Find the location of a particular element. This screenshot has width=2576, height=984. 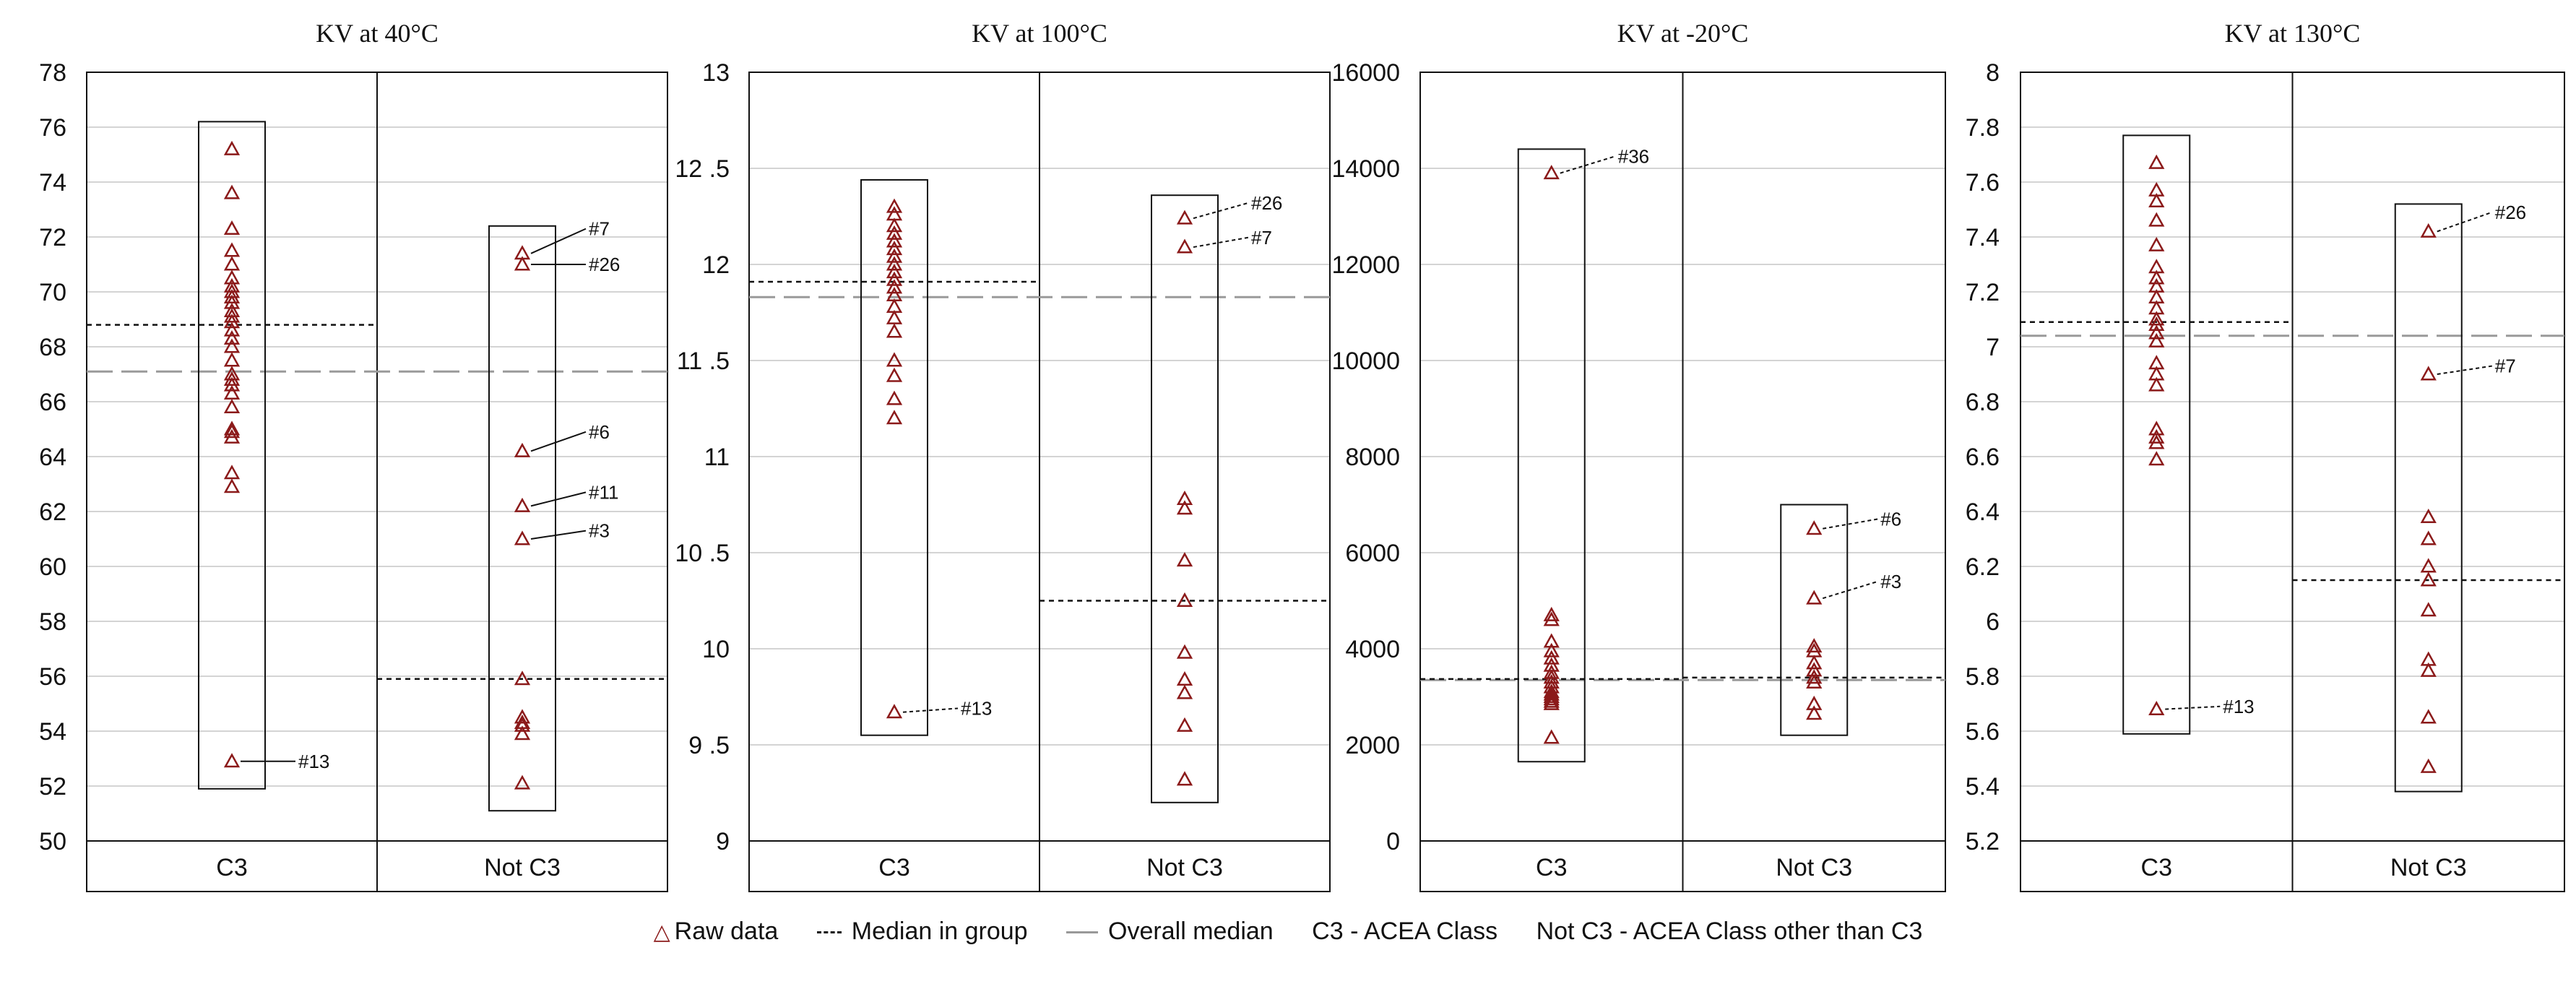

legend-raw-data-label: Raw data is located at coordinates (727, 931).